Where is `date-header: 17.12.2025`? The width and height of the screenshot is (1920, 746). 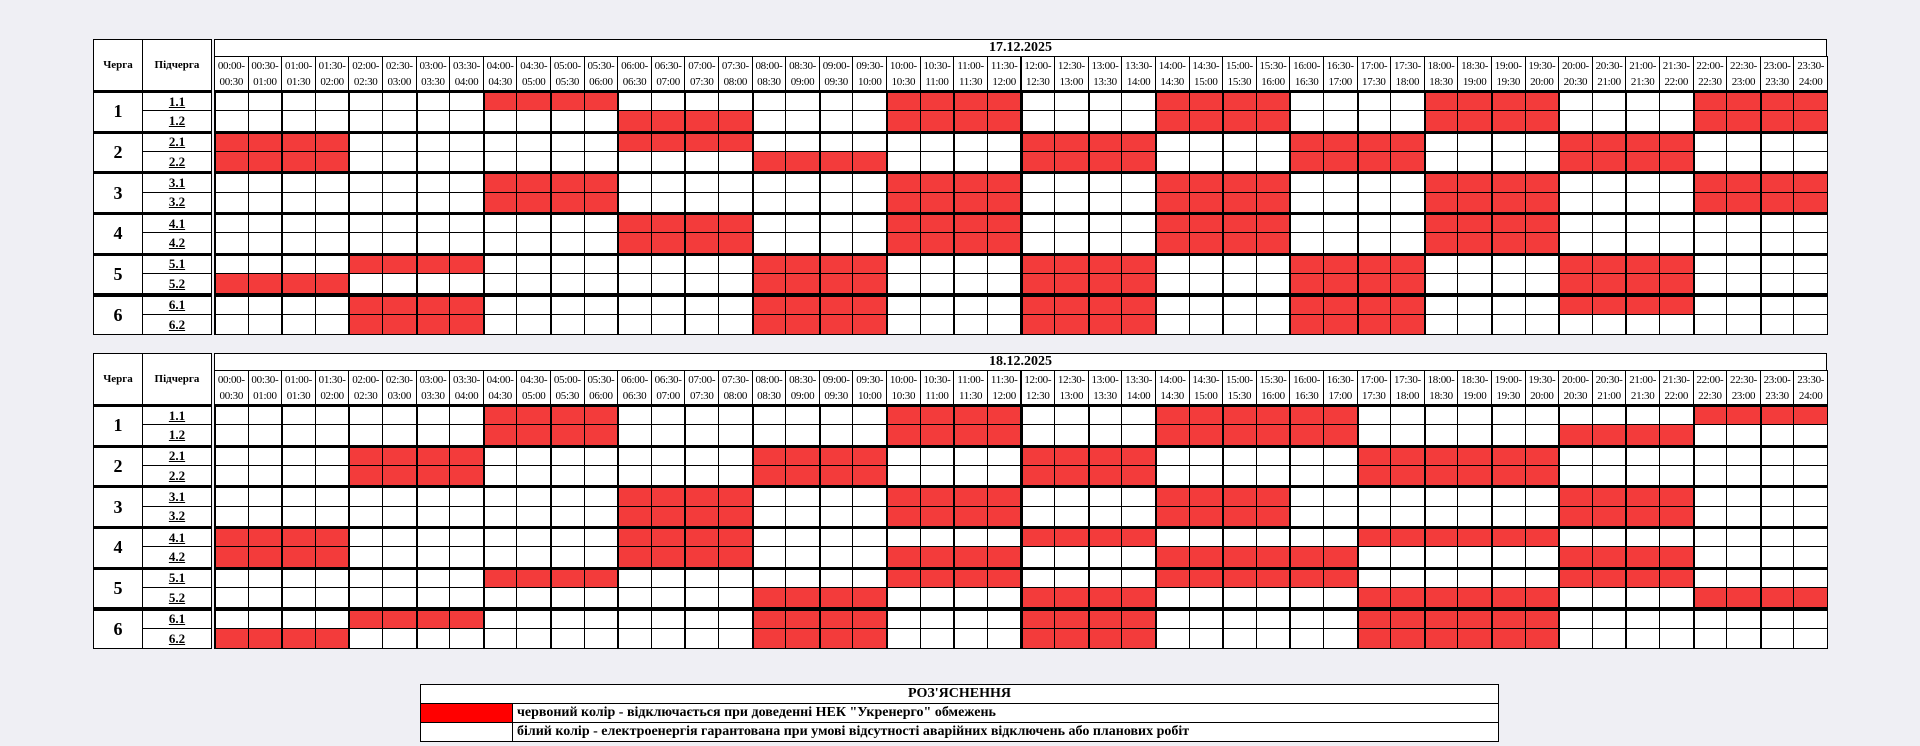 date-header: 17.12.2025 is located at coordinates (1020, 48).